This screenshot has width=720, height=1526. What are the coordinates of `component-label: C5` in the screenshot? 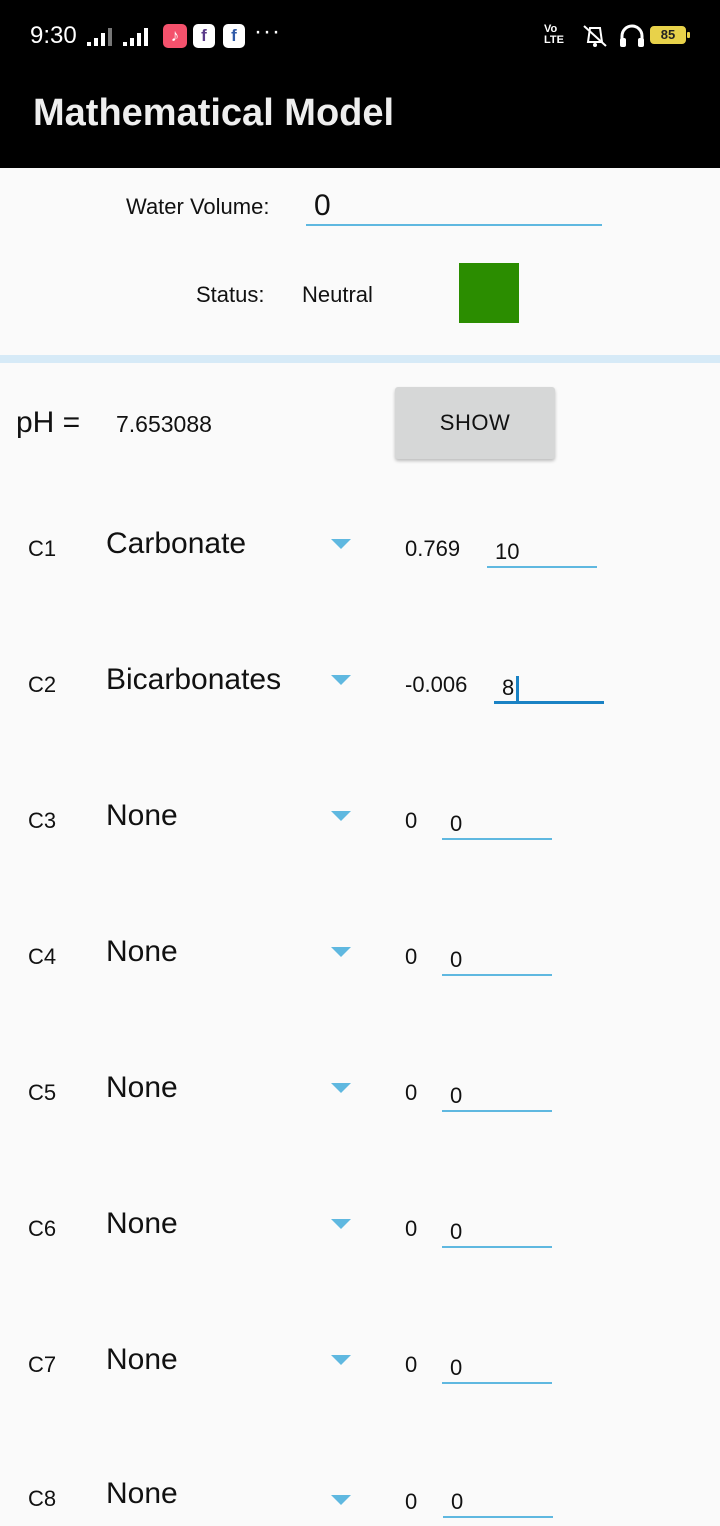 It's located at (42, 1092).